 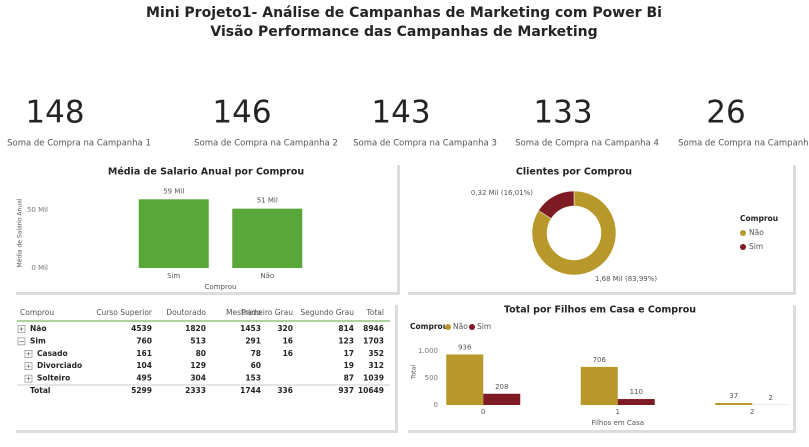 What do you see at coordinates (376, 365) in the screenshot?
I see `table-cell: 312` at bounding box center [376, 365].